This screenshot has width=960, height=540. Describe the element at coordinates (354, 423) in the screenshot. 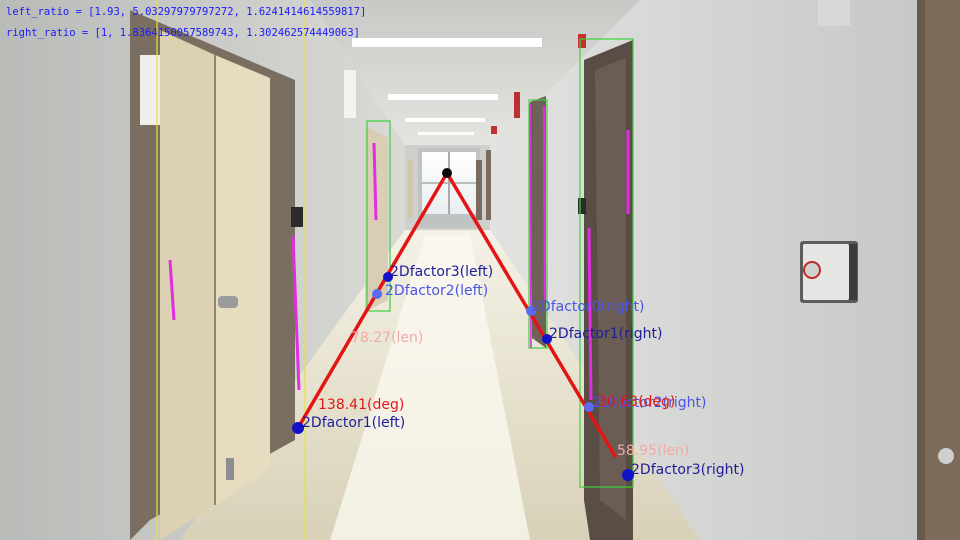

I see `label-2dfactor1-left: 2Dfactor1(left)` at that location.